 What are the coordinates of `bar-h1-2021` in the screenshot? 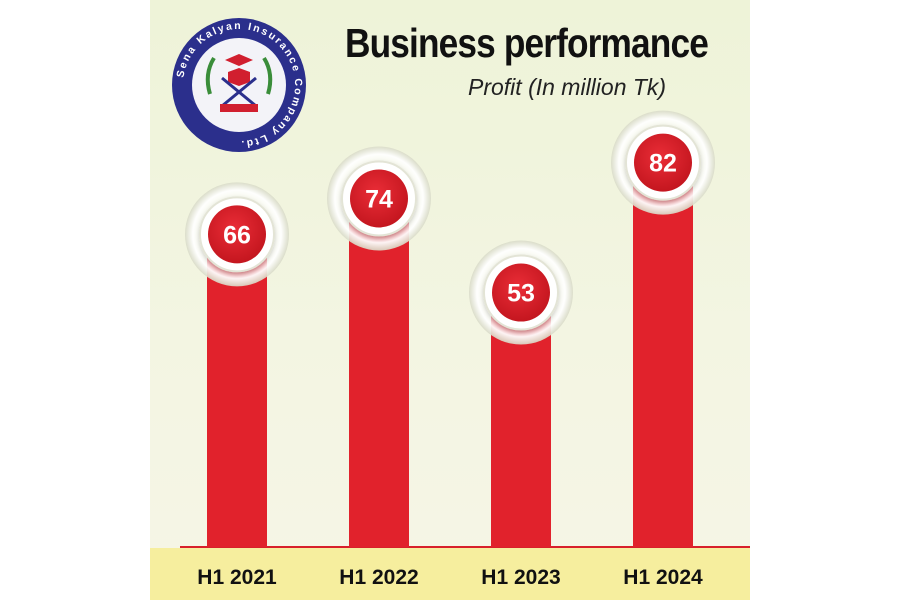 It's located at (237, 399).